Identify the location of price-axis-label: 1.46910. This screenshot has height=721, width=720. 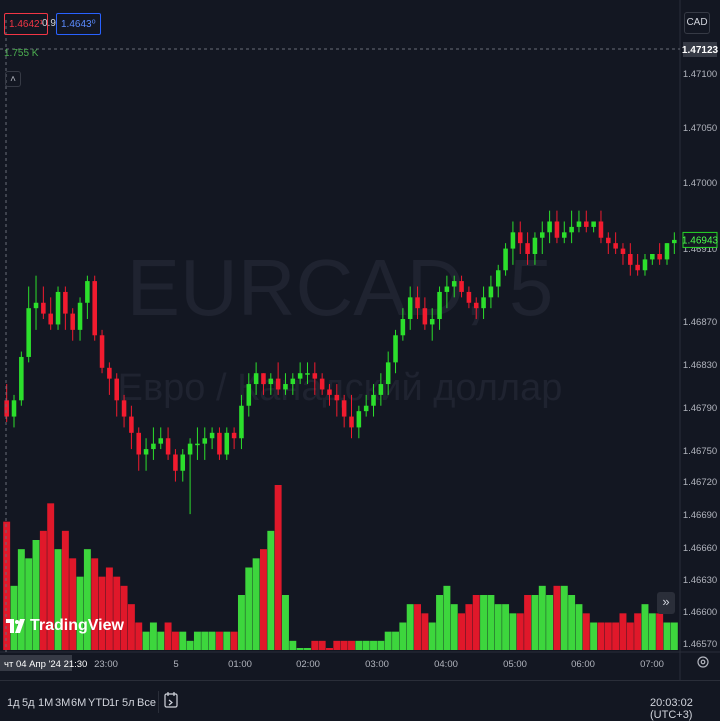
(700, 249).